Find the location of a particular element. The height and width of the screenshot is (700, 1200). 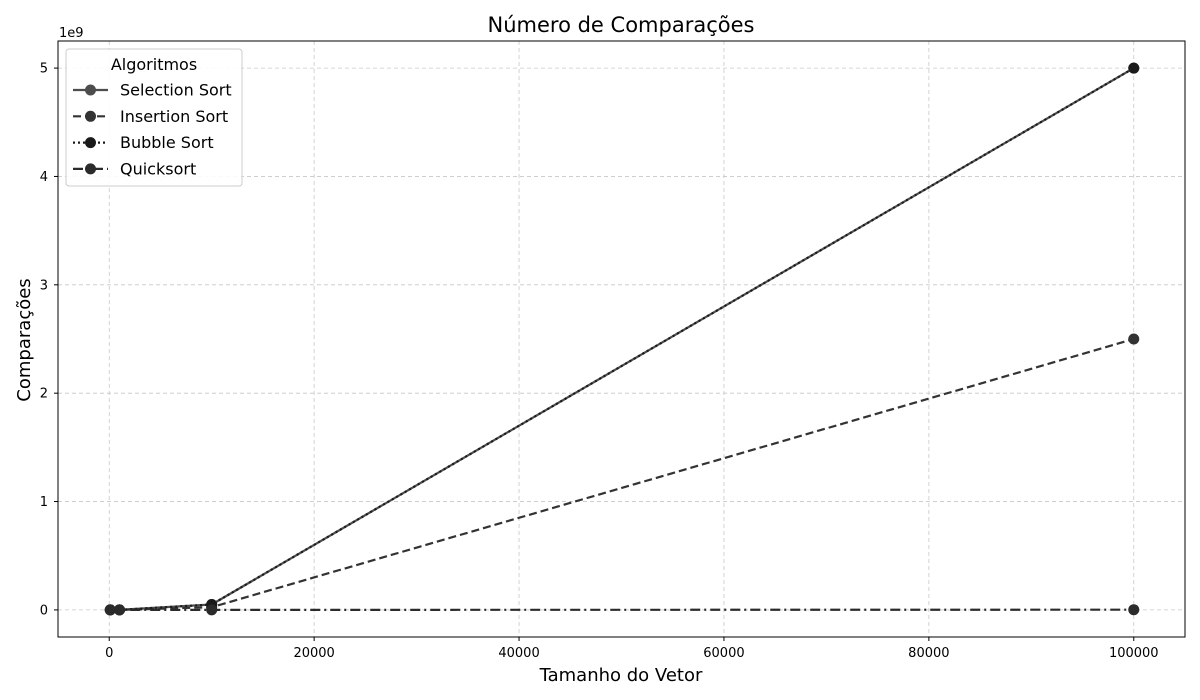

x-tick-label: 100000 is located at coordinates (1134, 653).